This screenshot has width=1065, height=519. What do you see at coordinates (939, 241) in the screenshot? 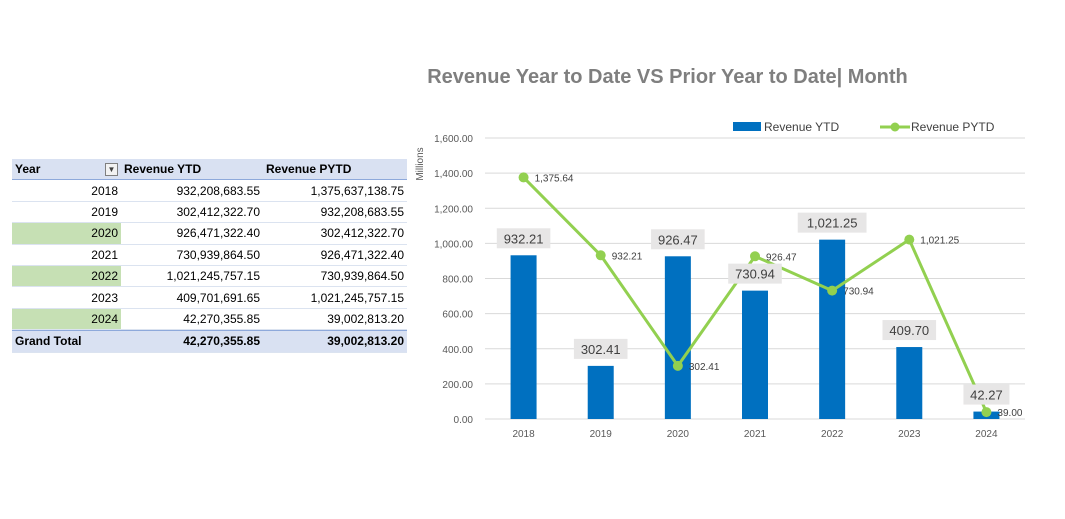
I see `line-data-label: 1,021.25` at bounding box center [939, 241].